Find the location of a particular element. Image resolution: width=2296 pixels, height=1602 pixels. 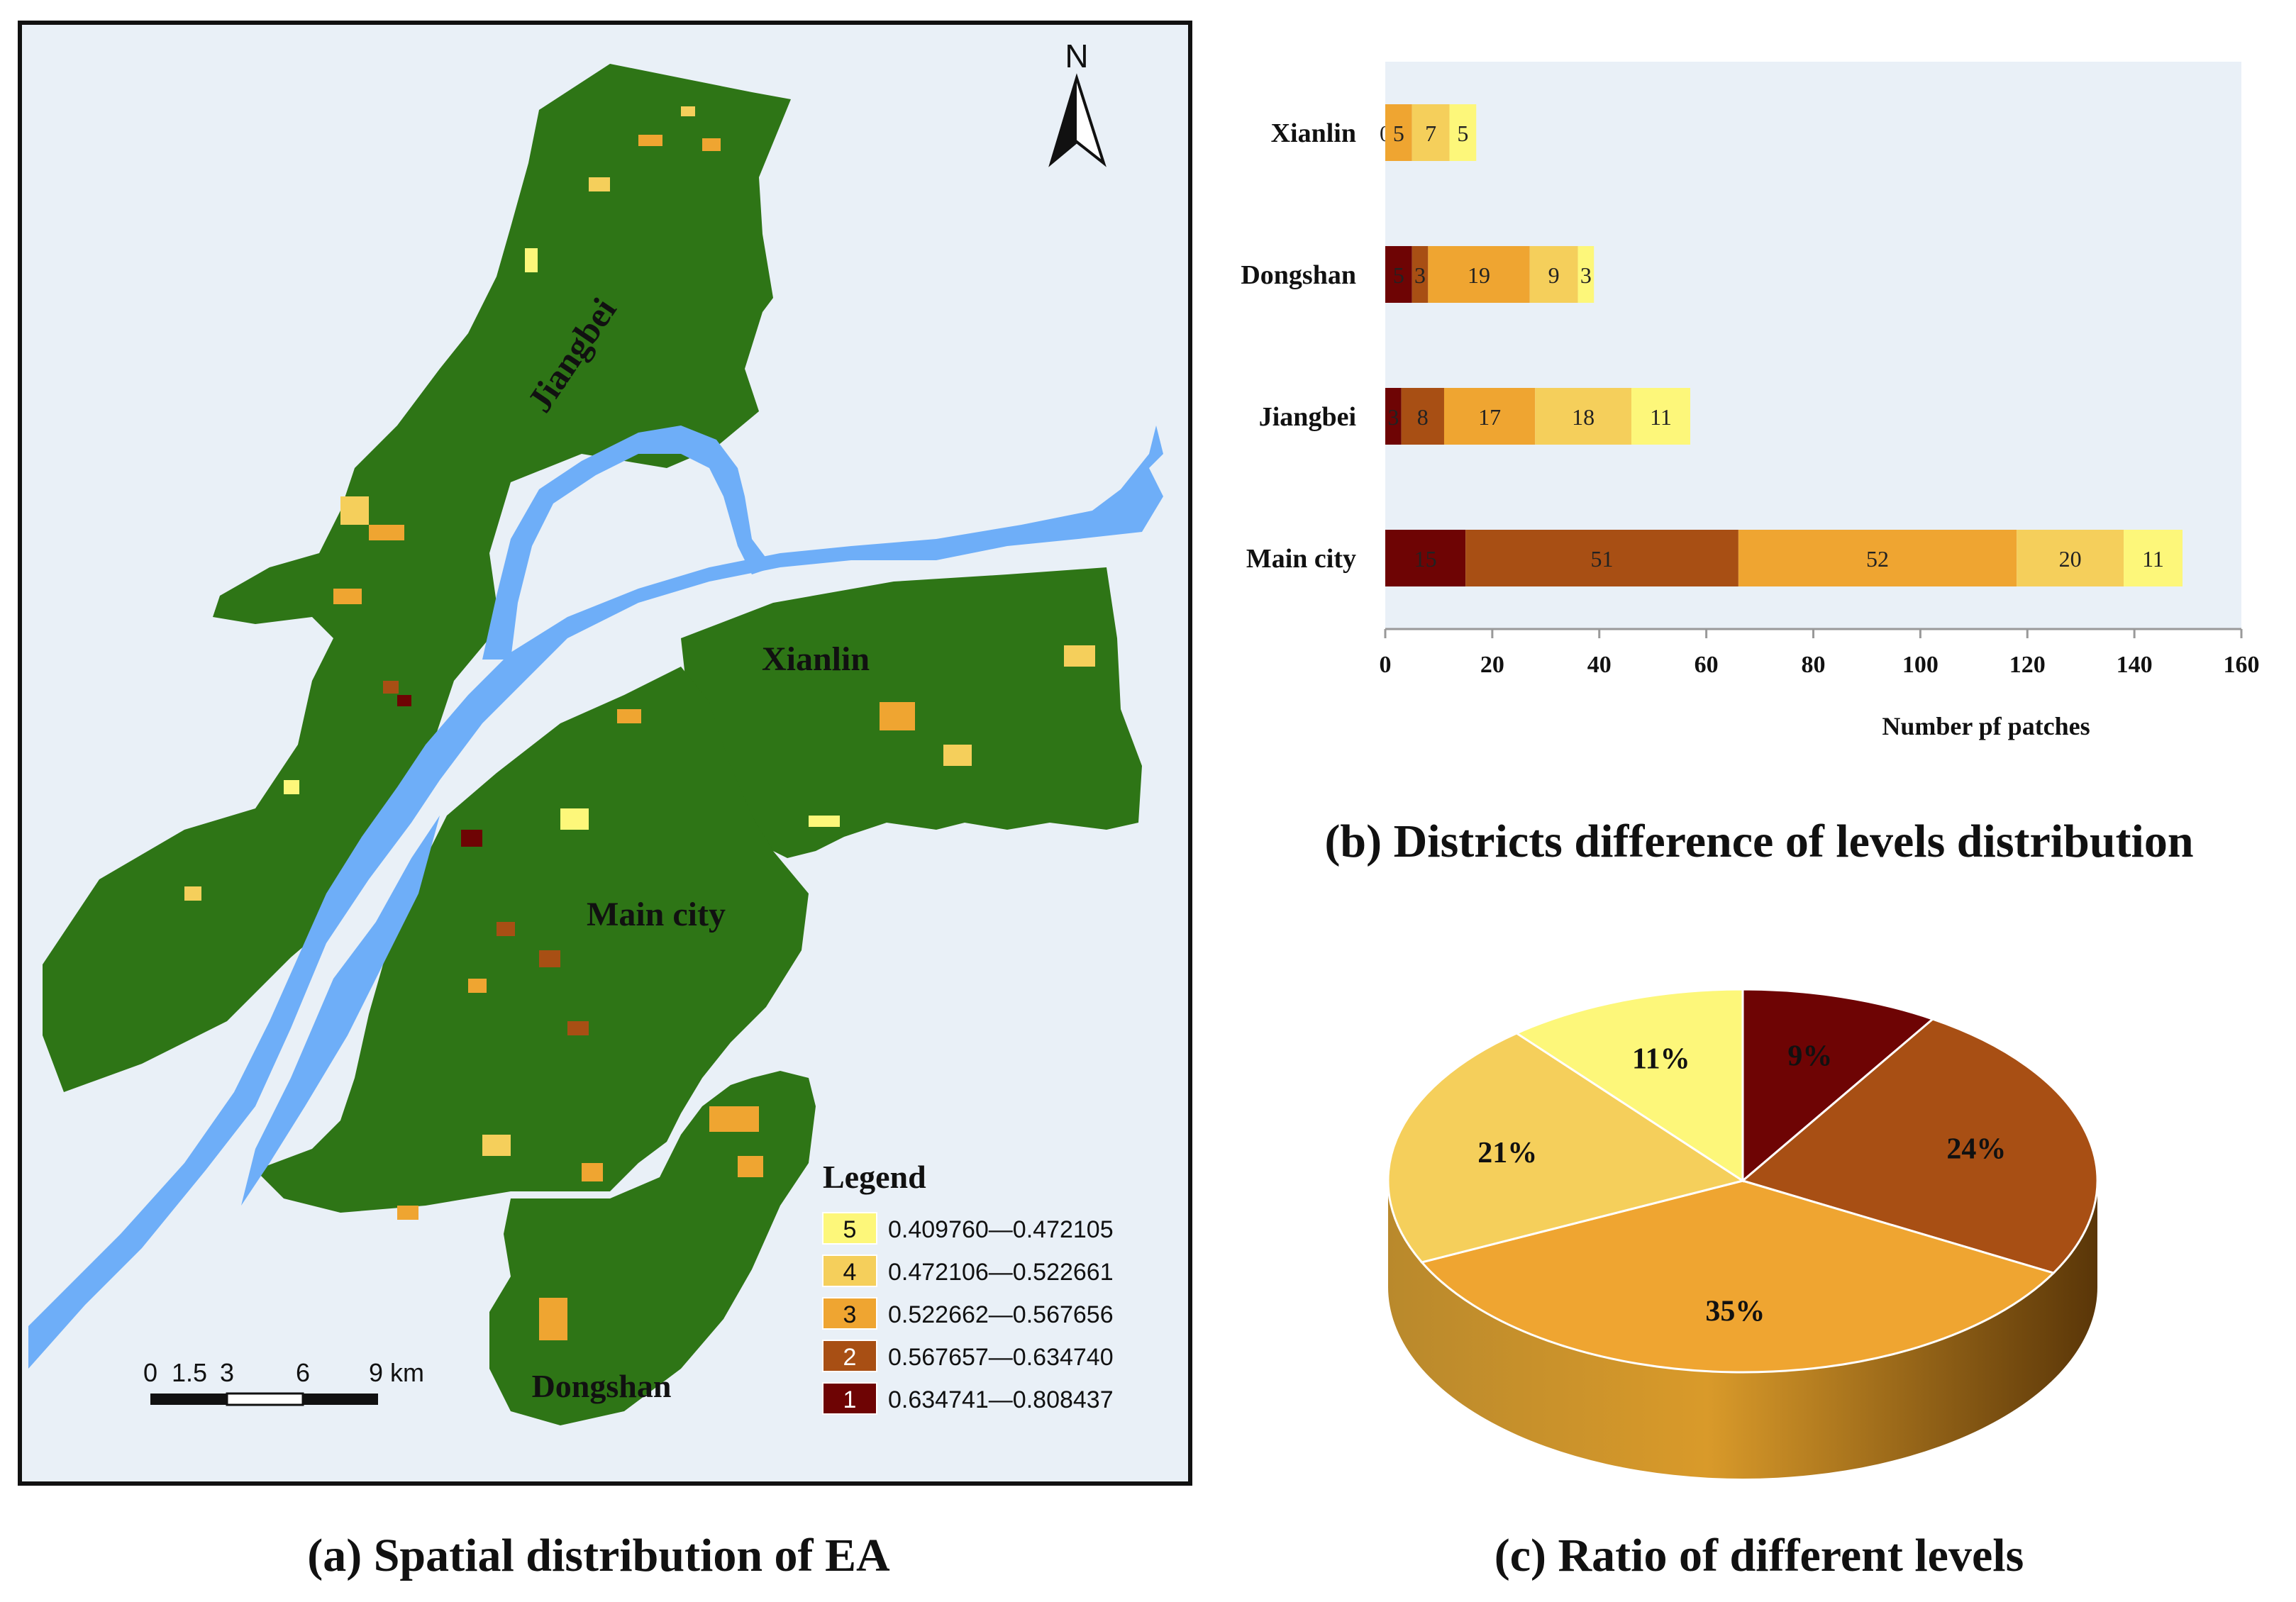

legend-range-4: 0.472106—0.522661 is located at coordinates (1001, 1272).